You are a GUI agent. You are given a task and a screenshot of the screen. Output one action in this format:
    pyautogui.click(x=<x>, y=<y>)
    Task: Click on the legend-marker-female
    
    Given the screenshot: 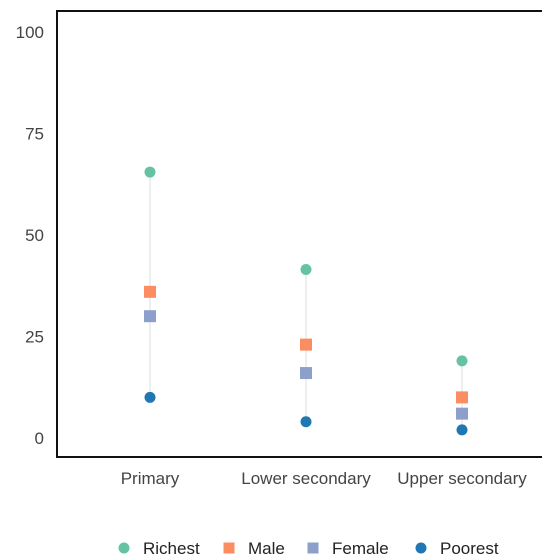 What is the action you would take?
    pyautogui.click(x=313, y=548)
    